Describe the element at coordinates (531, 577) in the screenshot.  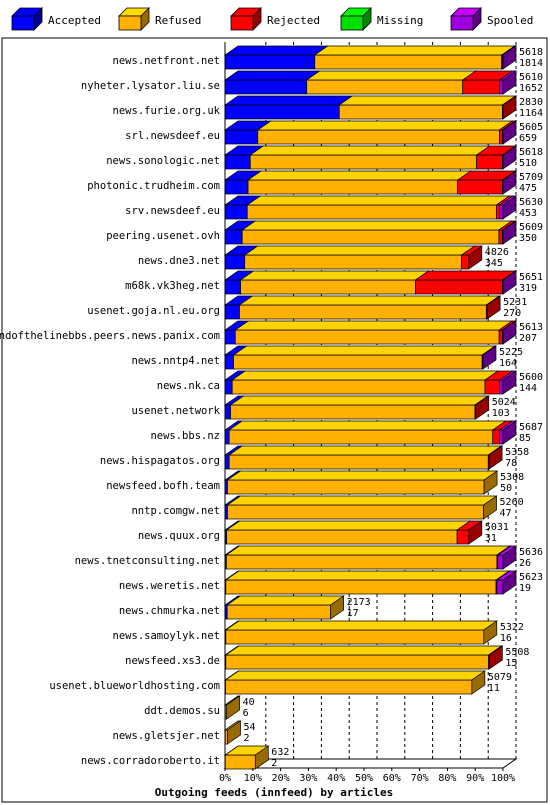
I see `row-total-label: 5623` at that location.